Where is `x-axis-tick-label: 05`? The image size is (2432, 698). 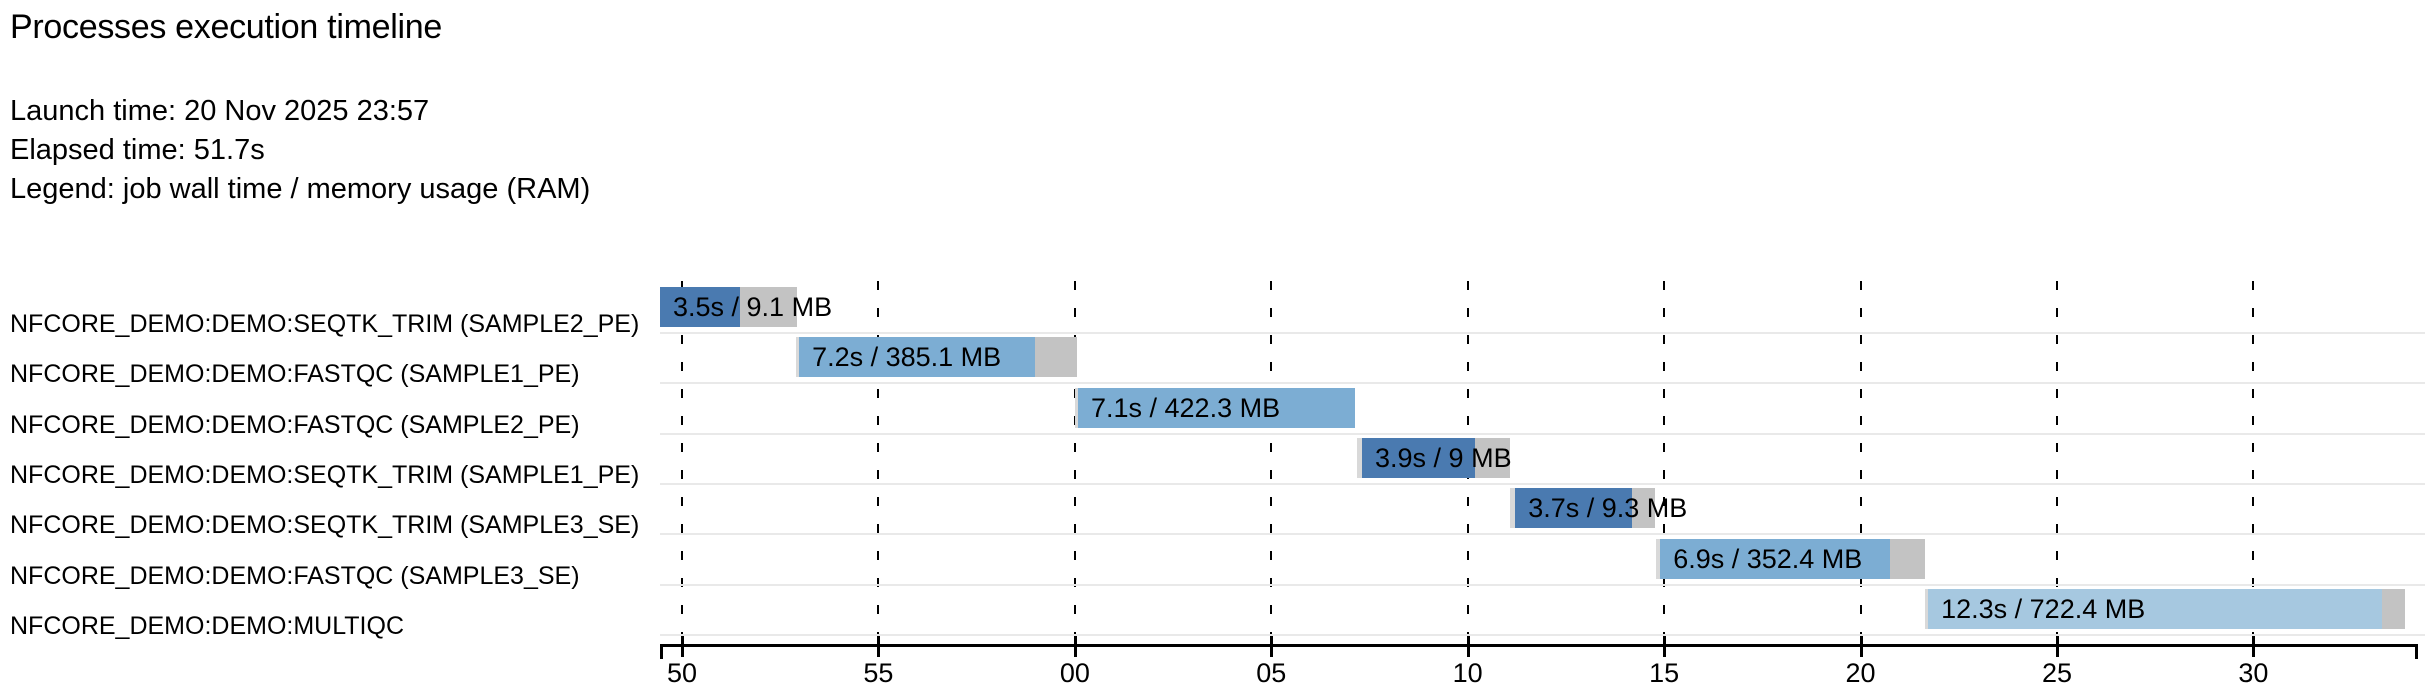
x-axis-tick-label: 05 is located at coordinates (1271, 673).